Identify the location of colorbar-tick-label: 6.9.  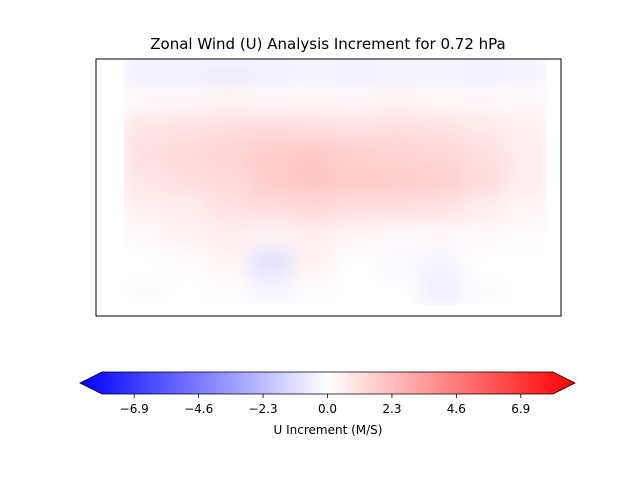
(520, 409).